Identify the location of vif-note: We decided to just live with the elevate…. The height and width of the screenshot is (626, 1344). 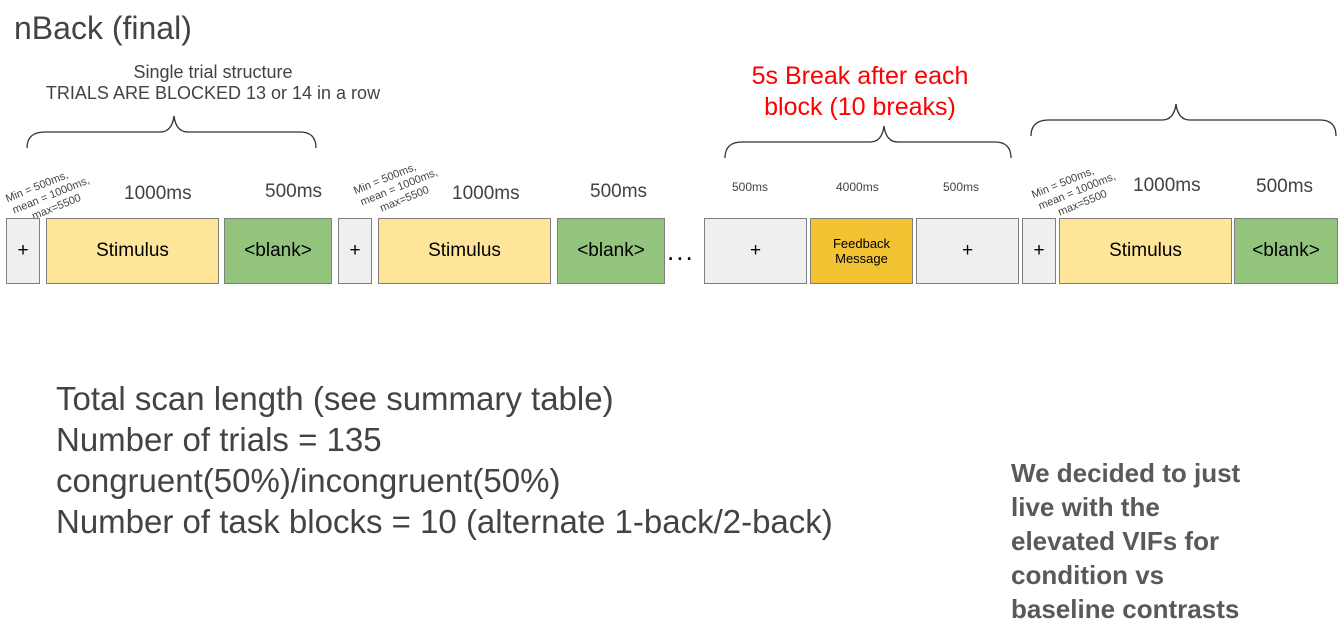
(1126, 541).